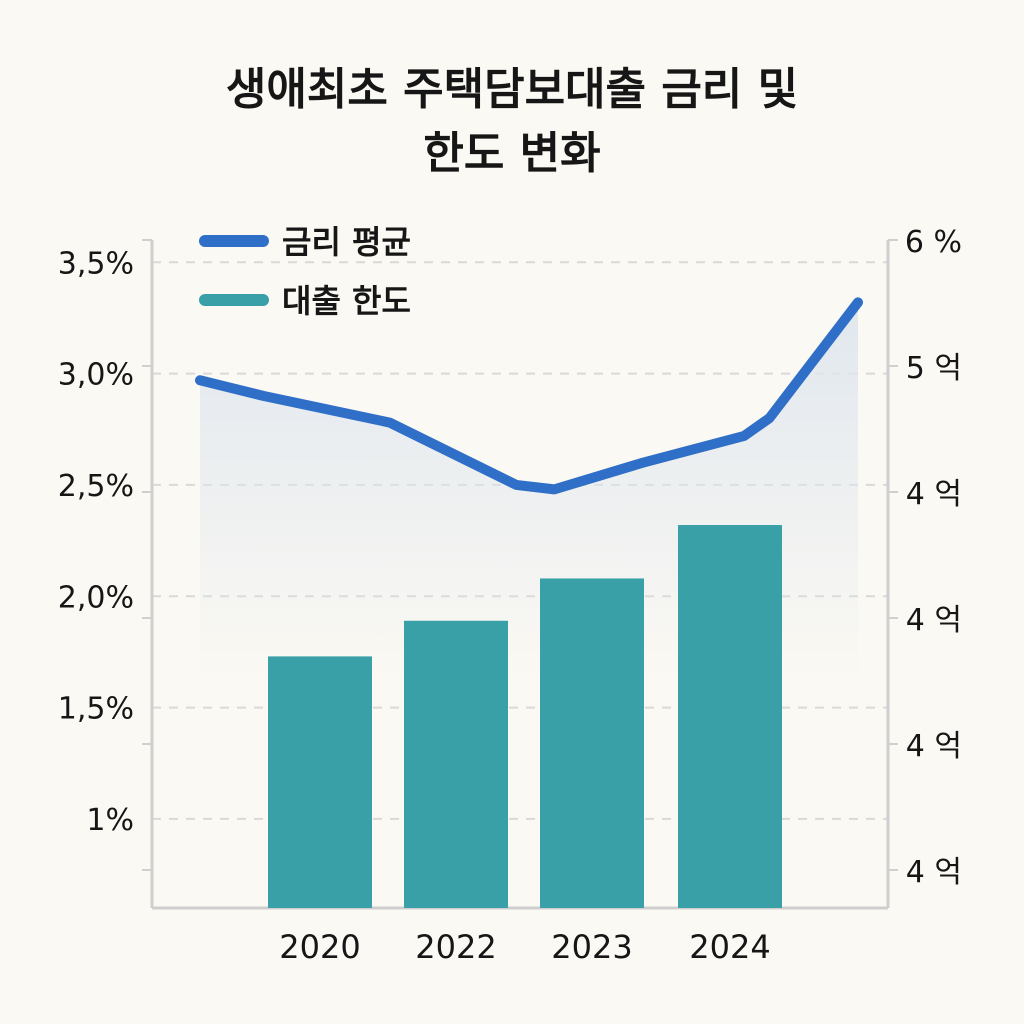  What do you see at coordinates (729, 947) in the screenshot?
I see `x-tick-label: 2024` at bounding box center [729, 947].